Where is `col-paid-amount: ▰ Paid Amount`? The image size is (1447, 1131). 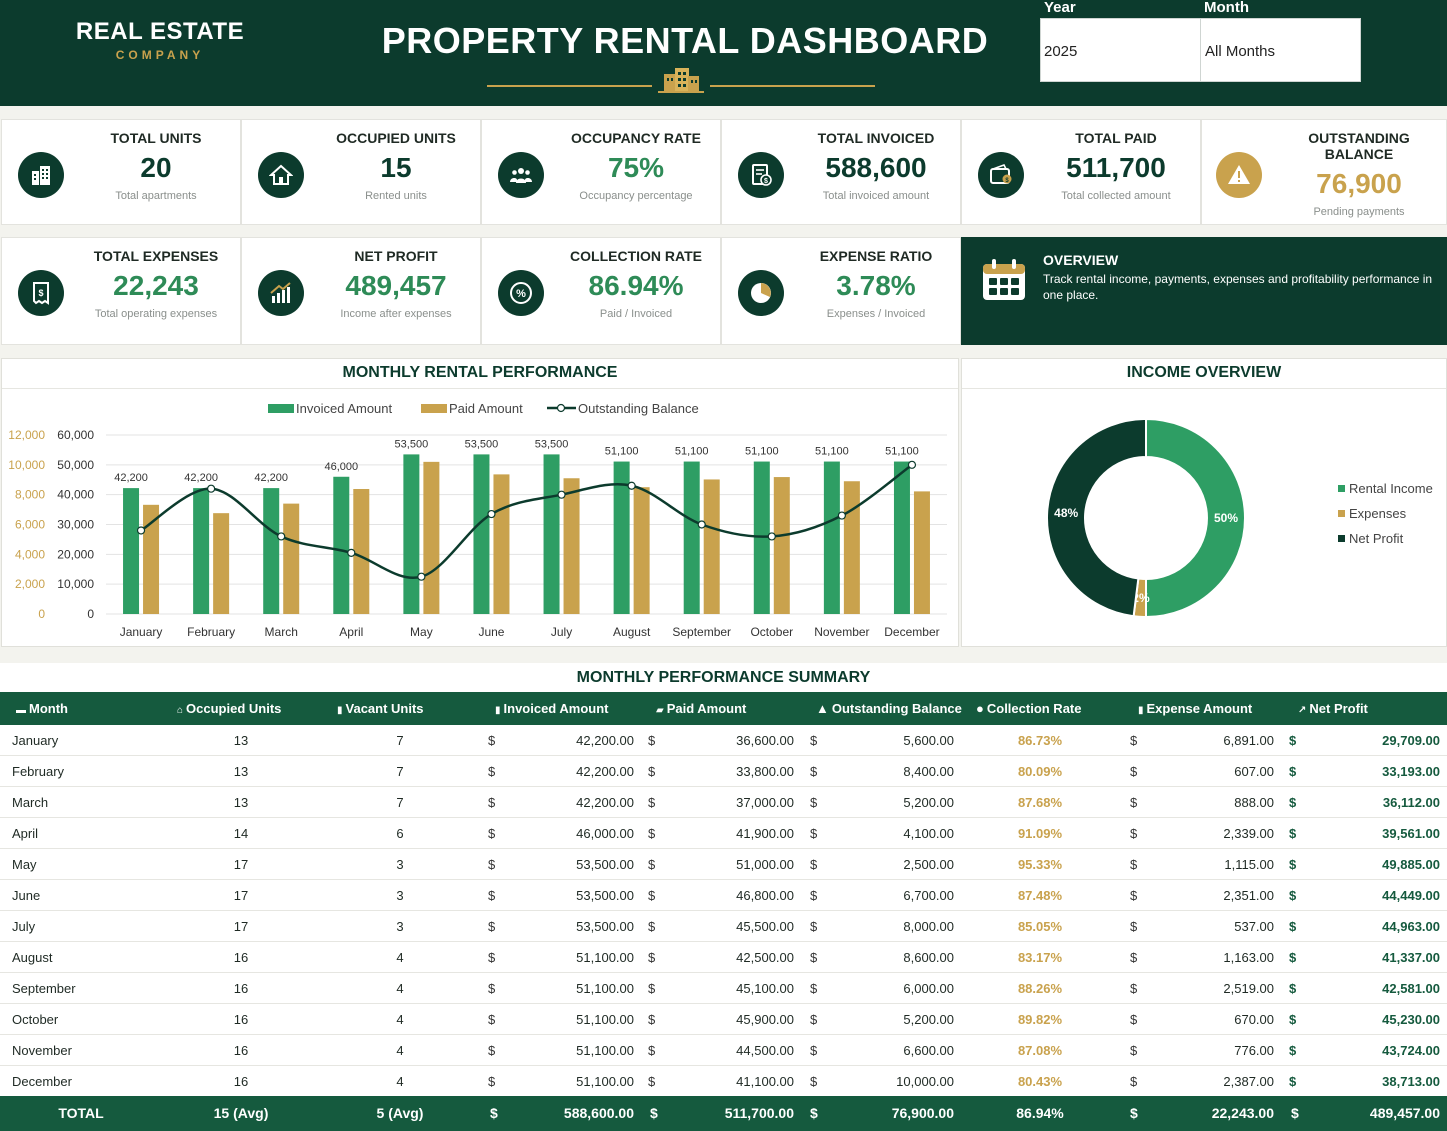 col-paid-amount: ▰ Paid Amount is located at coordinates (701, 708).